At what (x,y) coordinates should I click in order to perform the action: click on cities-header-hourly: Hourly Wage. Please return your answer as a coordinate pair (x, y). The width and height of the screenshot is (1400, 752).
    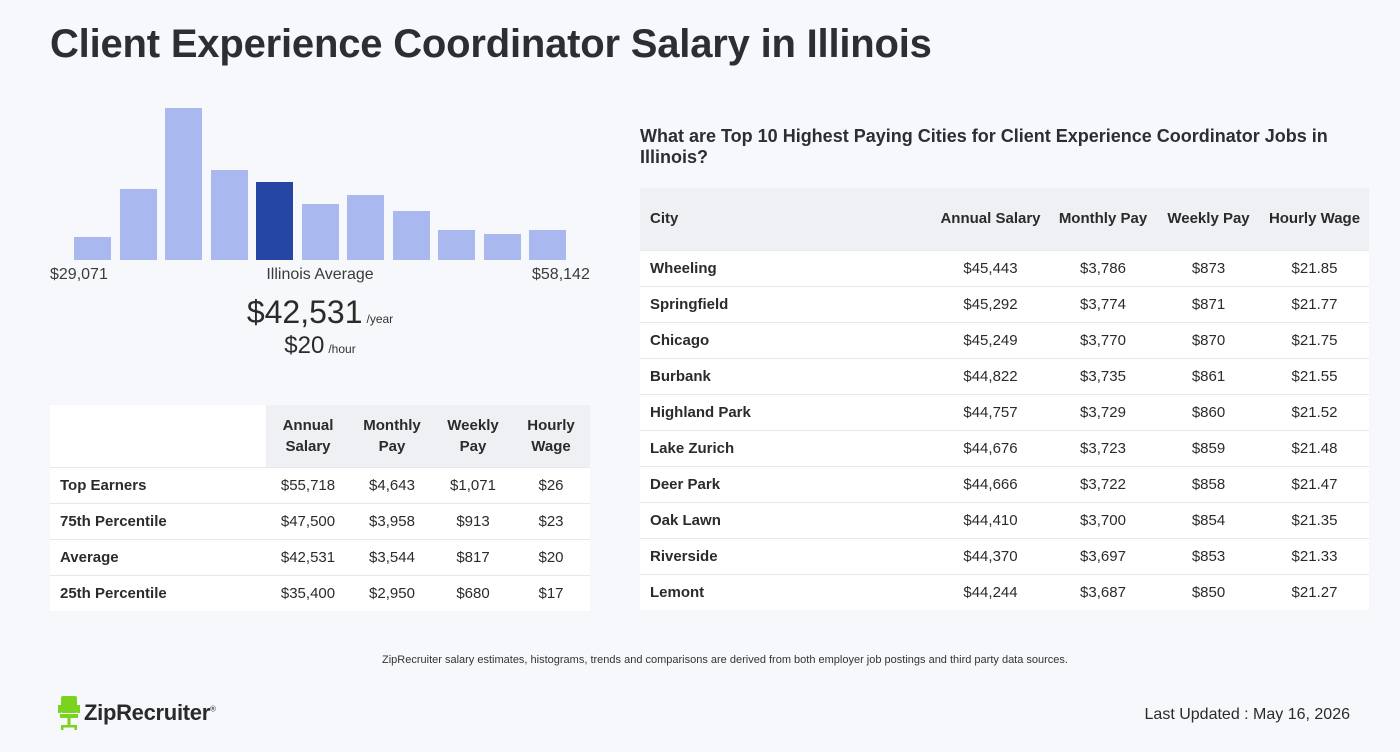
    Looking at the image, I should click on (1314, 219).